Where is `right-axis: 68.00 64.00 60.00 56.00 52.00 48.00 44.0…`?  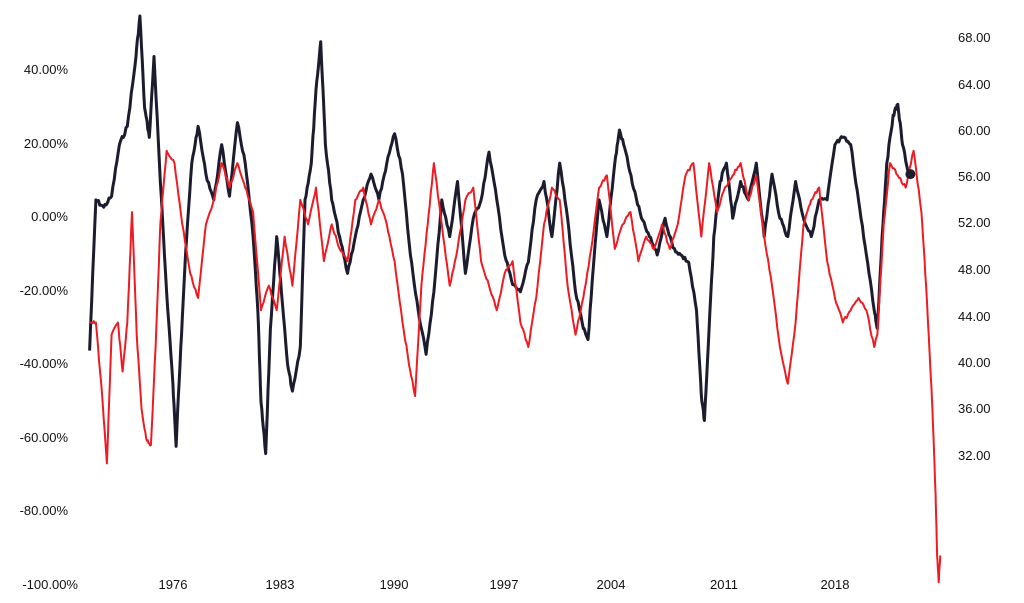 right-axis: 68.00 64.00 60.00 56.00 52.00 48.00 44.0… is located at coordinates (974, 246).